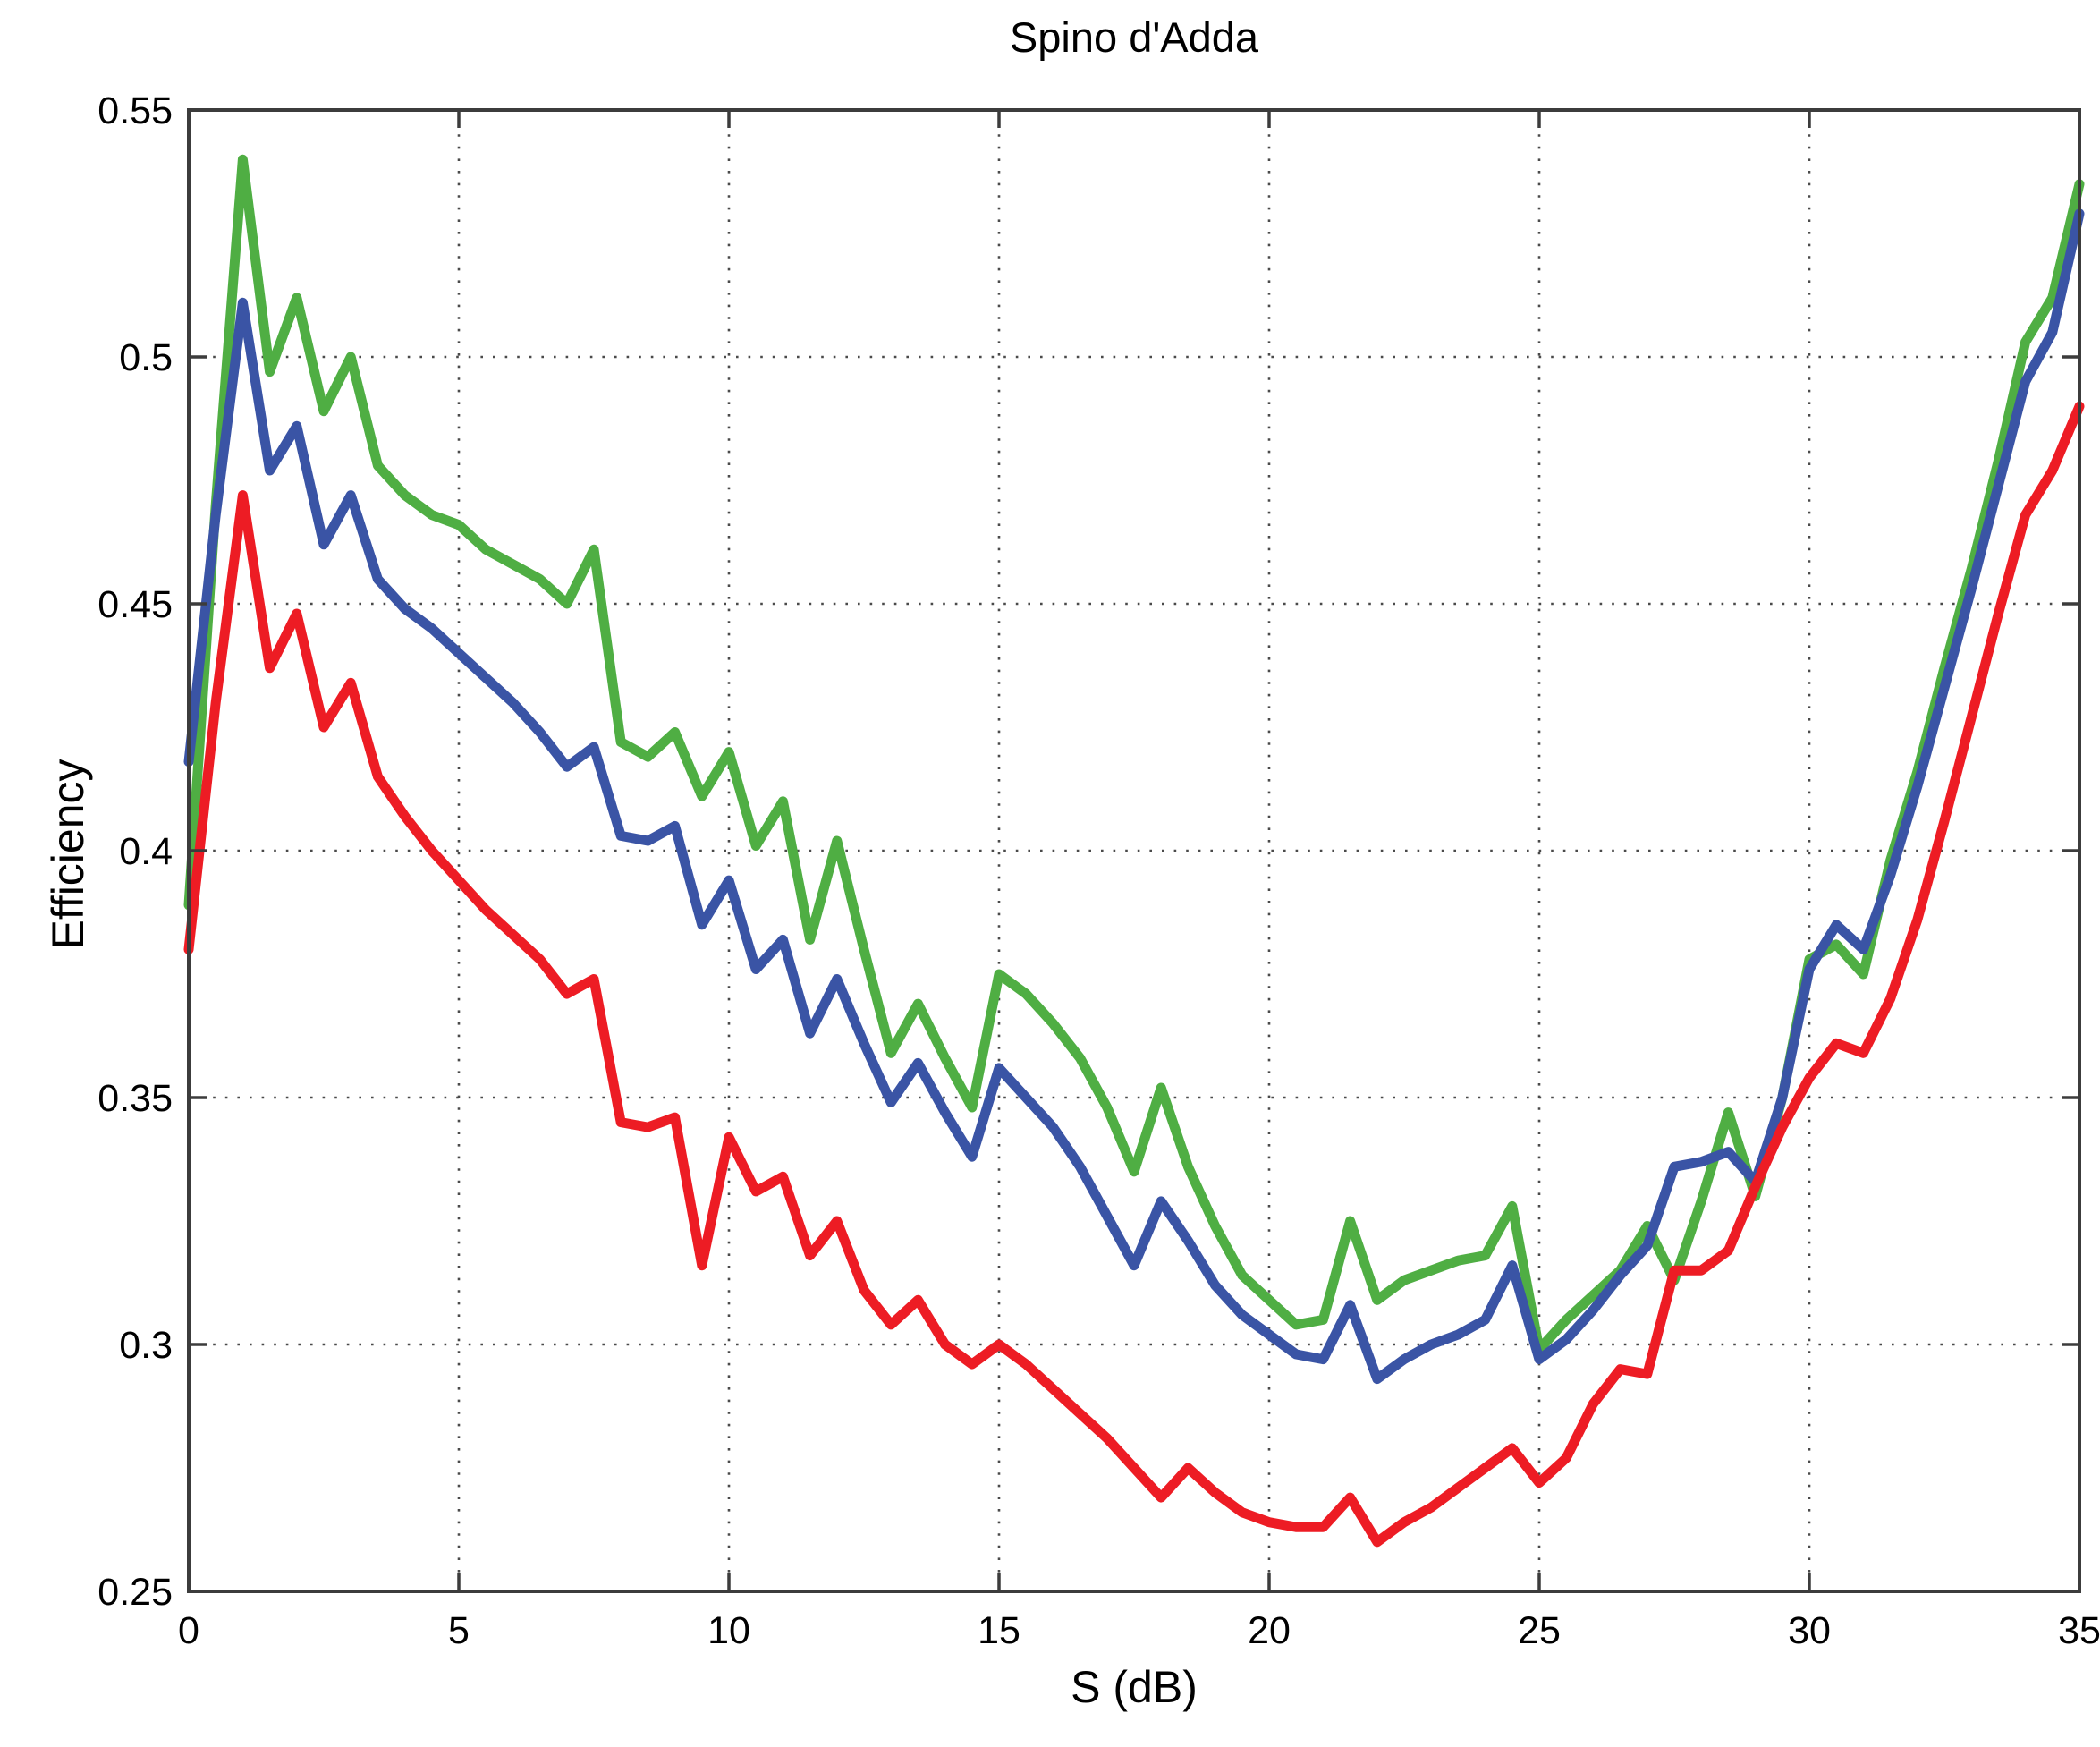  I want to click on x-tick-label: 20, so click(1269, 1631).